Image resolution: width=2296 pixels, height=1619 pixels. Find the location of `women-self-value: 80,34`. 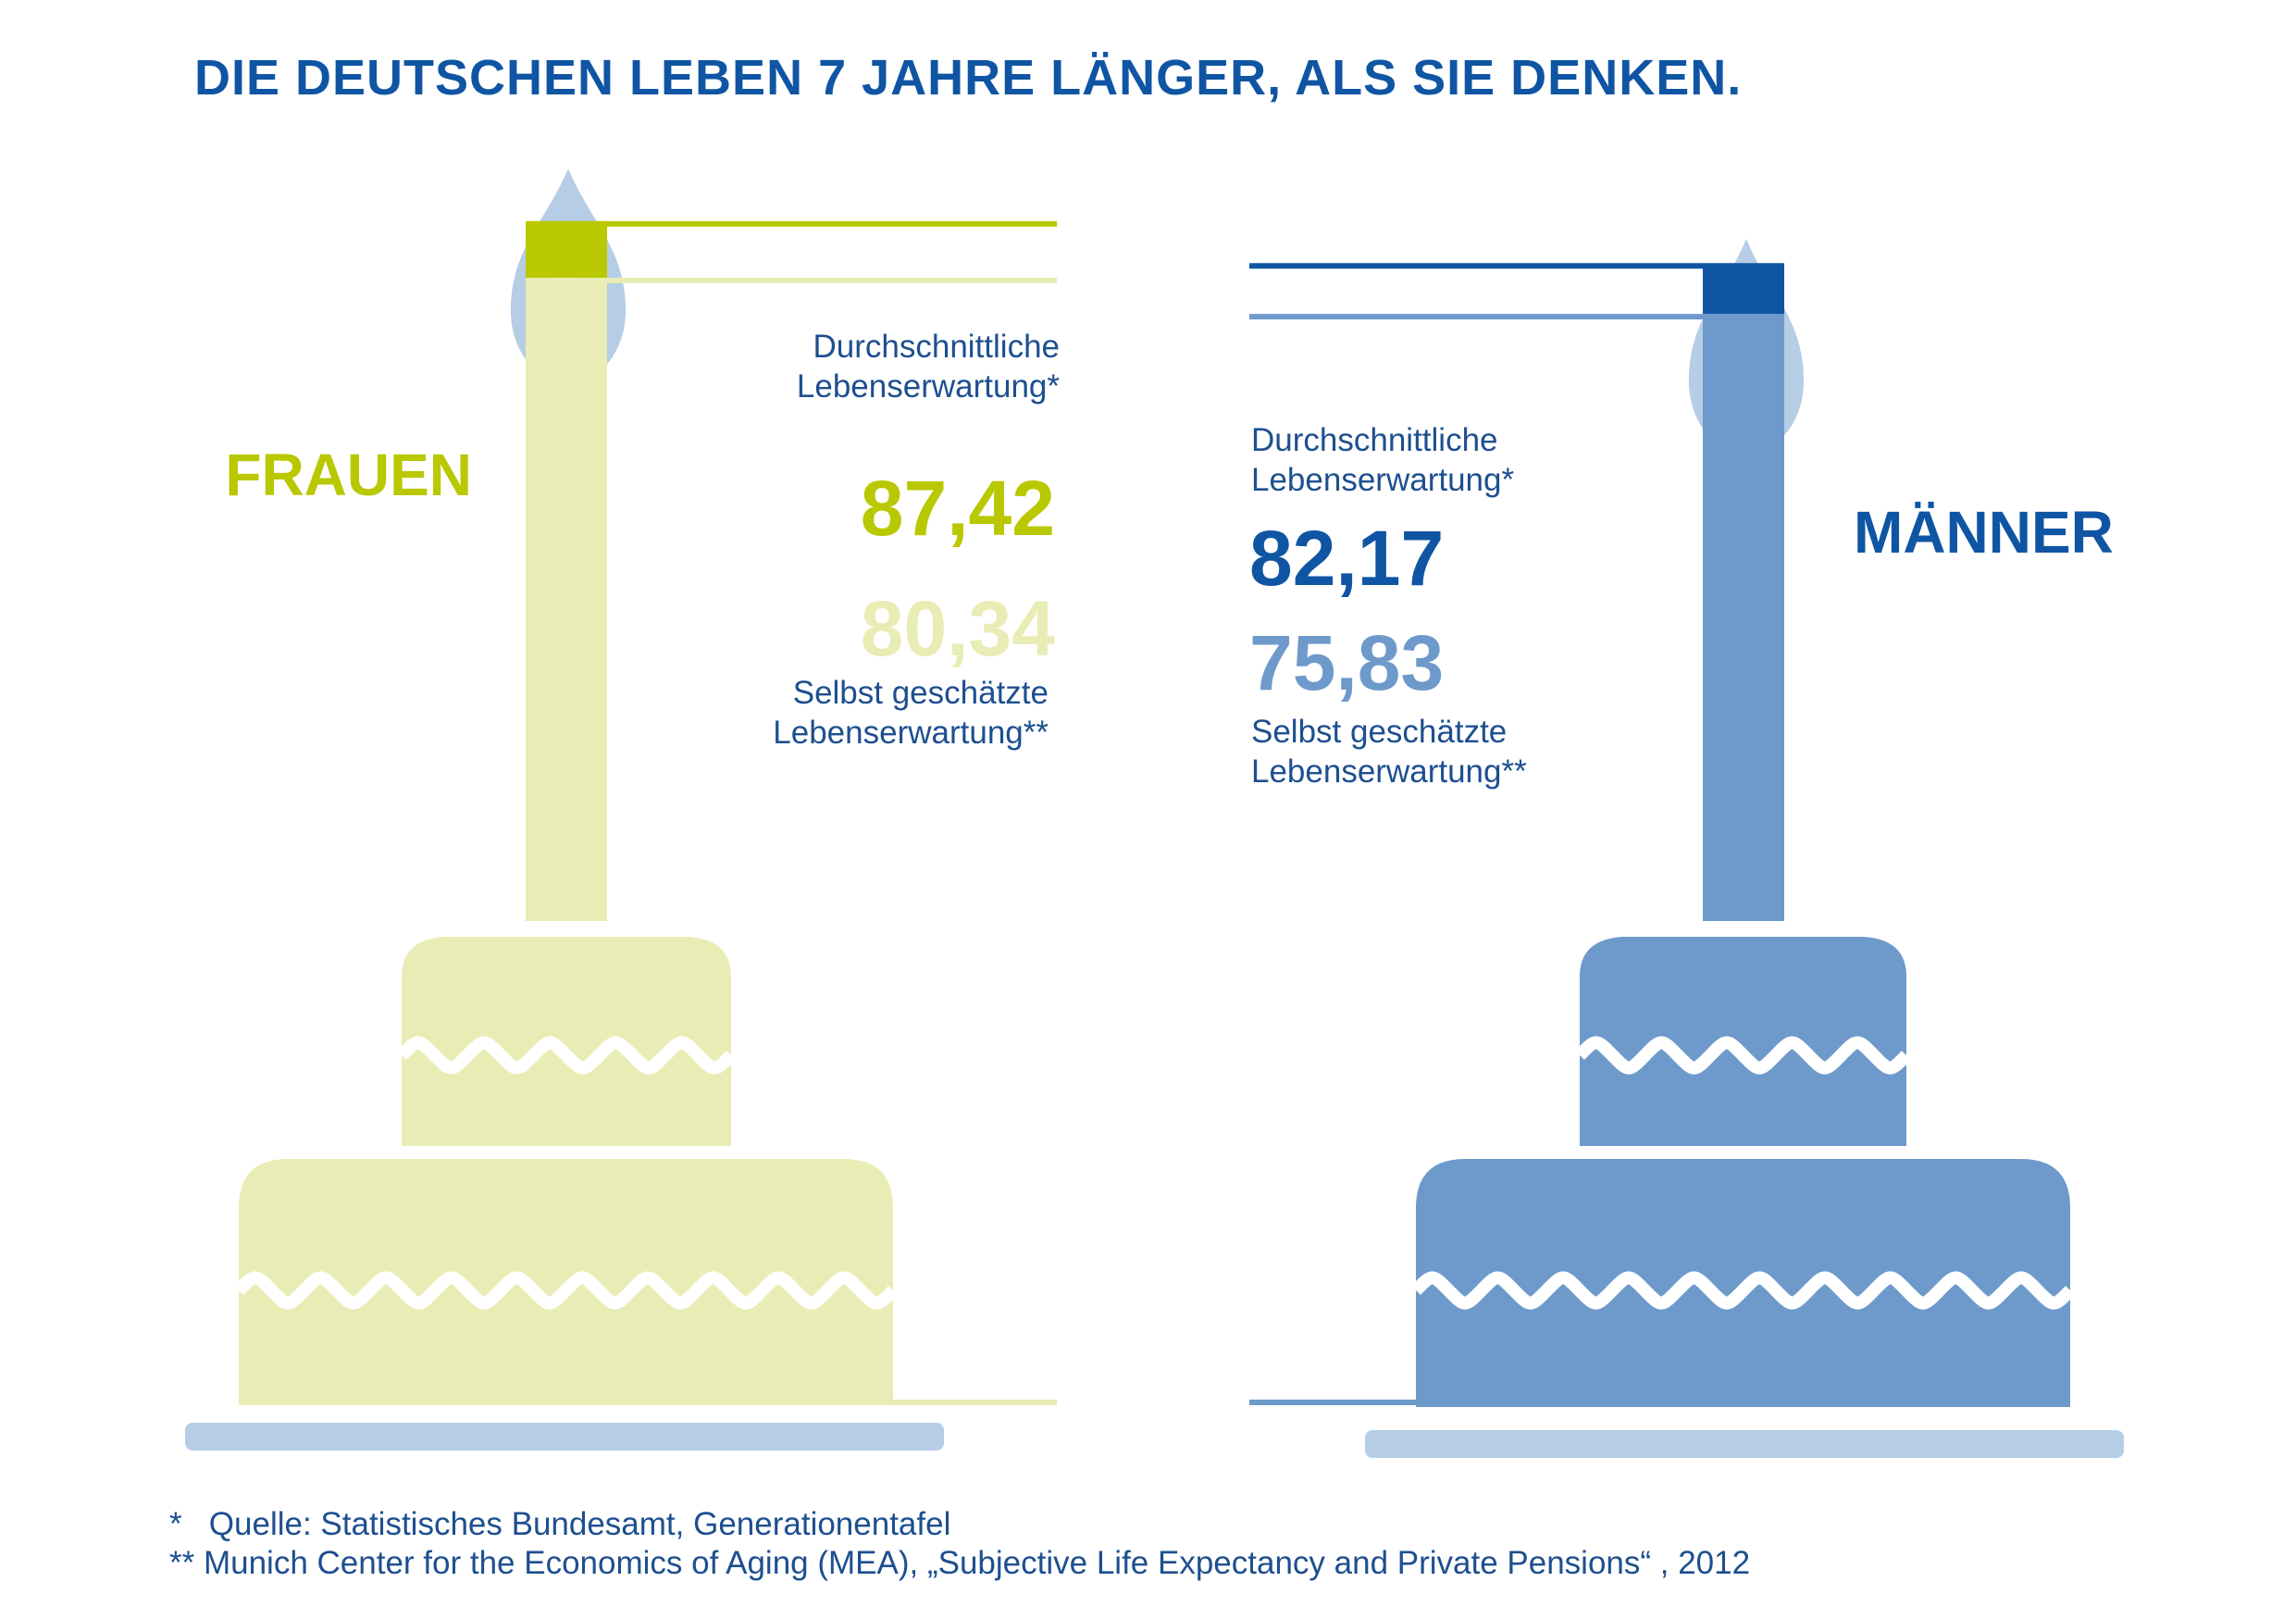

women-self-value: 80,34 is located at coordinates (958, 629).